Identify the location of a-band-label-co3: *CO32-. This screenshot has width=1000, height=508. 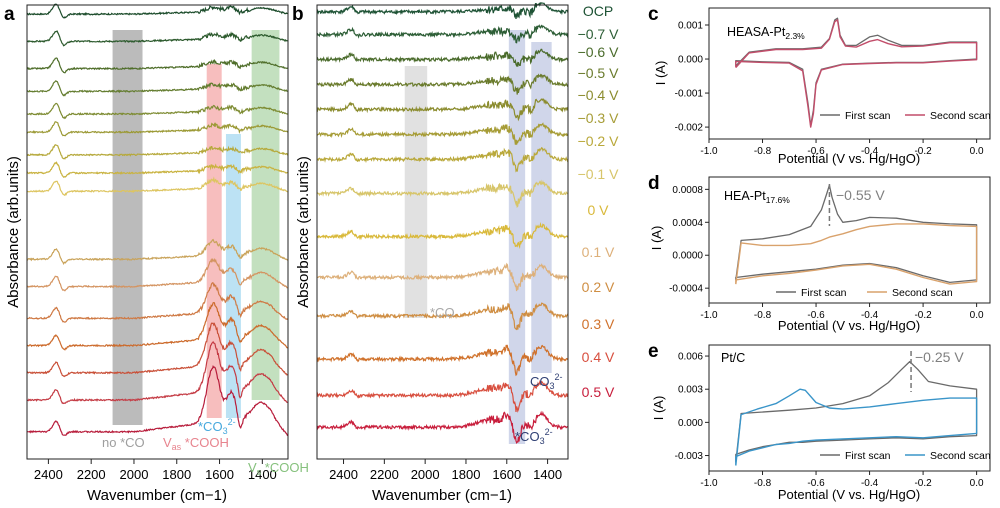
(217, 426).